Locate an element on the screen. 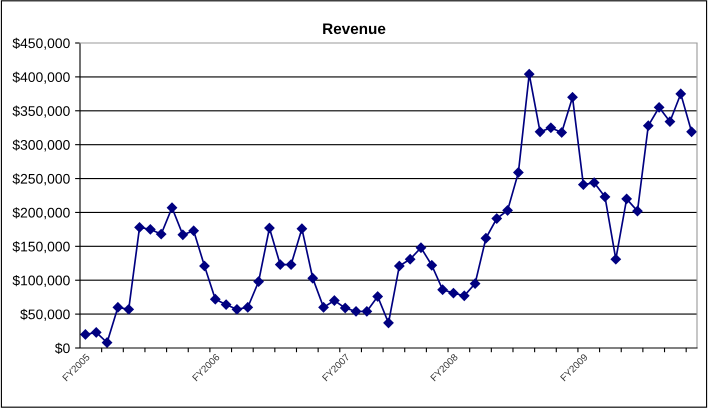 The width and height of the screenshot is (708, 408). y-tick-label: $450,000 is located at coordinates (41, 44).